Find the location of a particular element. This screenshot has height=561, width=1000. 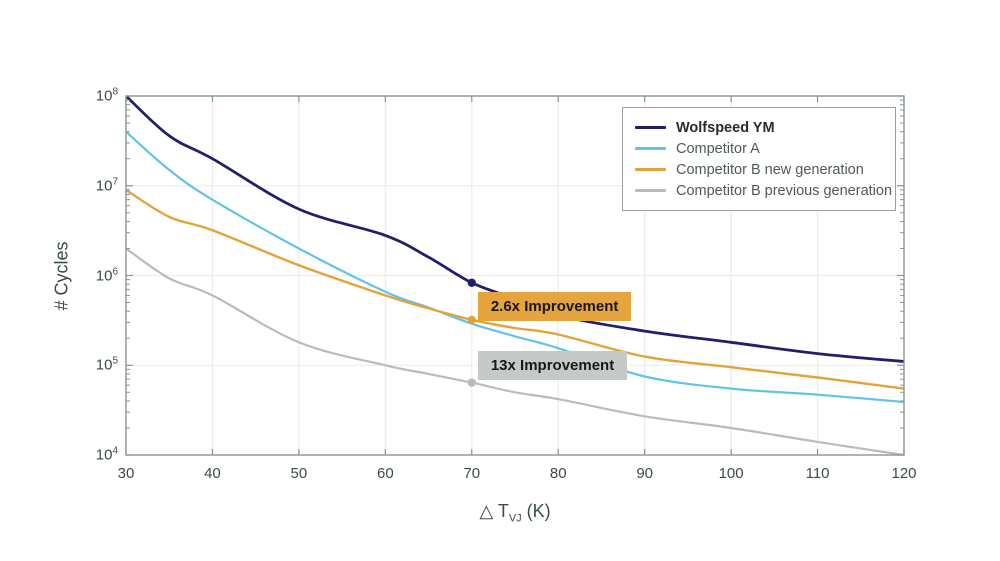

legend-item-competitor-b-previous-generation: Competitor B previous generation is located at coordinates (763, 190).